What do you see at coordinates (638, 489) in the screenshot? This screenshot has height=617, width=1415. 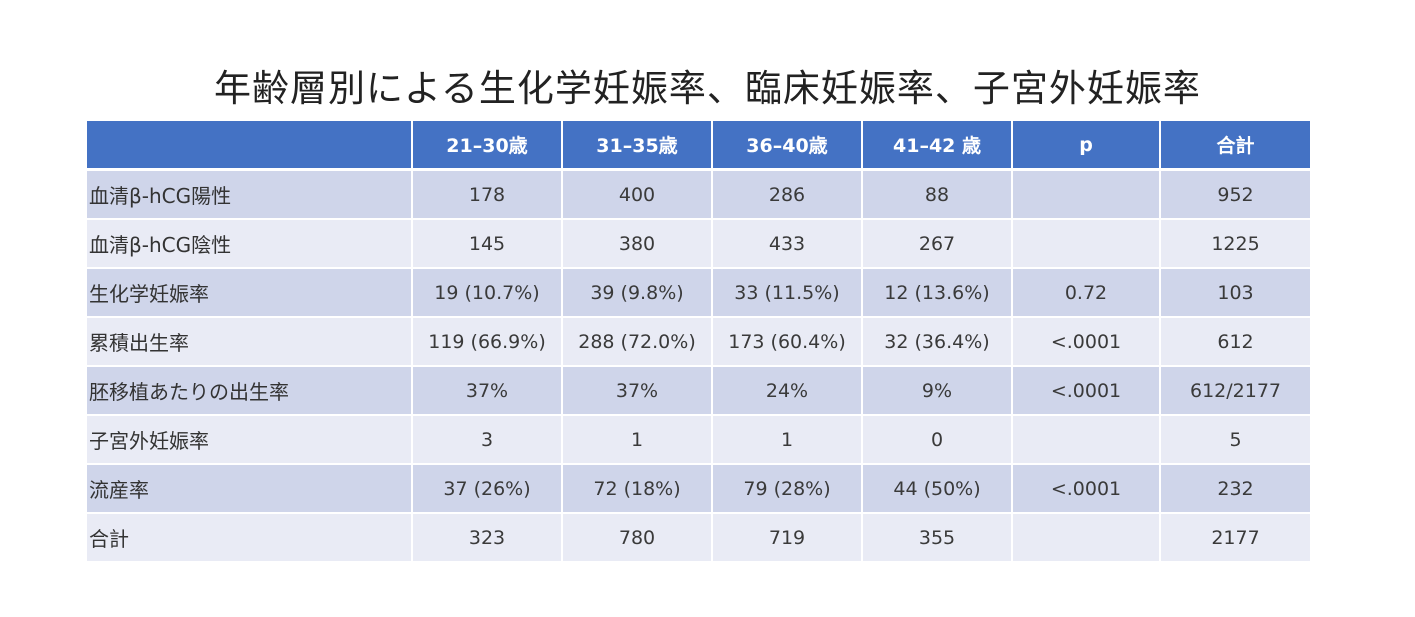 I see `table-cell: 72 (18%)` at bounding box center [638, 489].